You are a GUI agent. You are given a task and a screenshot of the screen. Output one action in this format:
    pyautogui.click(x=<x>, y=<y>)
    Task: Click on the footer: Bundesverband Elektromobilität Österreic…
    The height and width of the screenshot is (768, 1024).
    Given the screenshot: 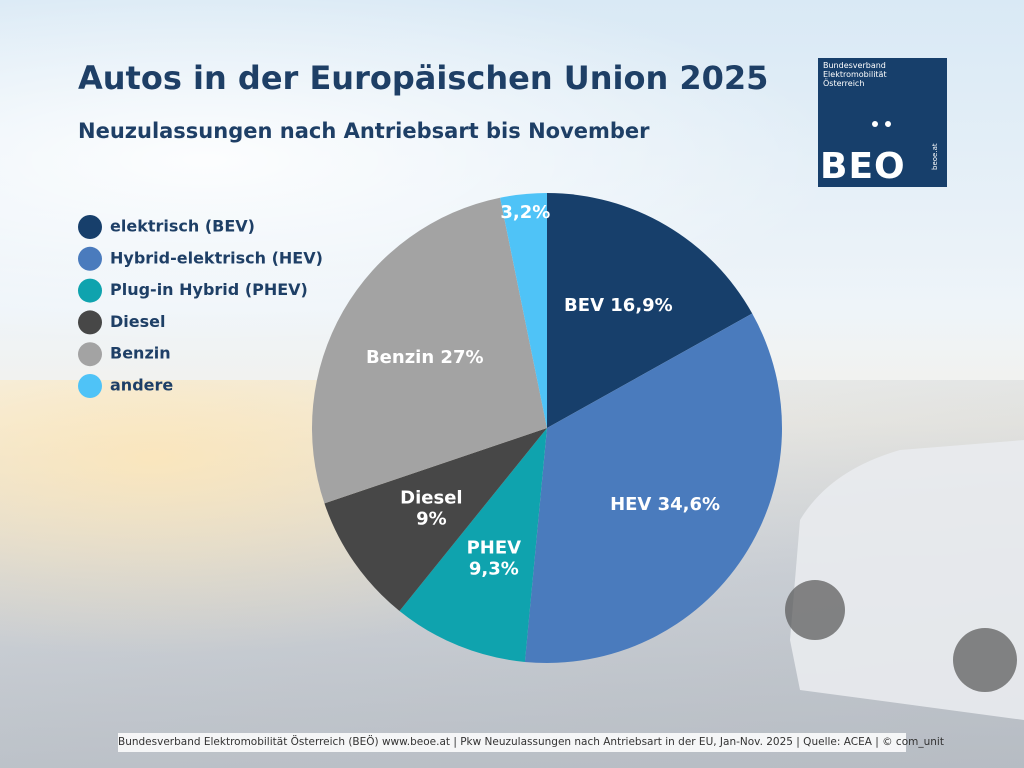 What is the action you would take?
    pyautogui.click(x=531, y=742)
    